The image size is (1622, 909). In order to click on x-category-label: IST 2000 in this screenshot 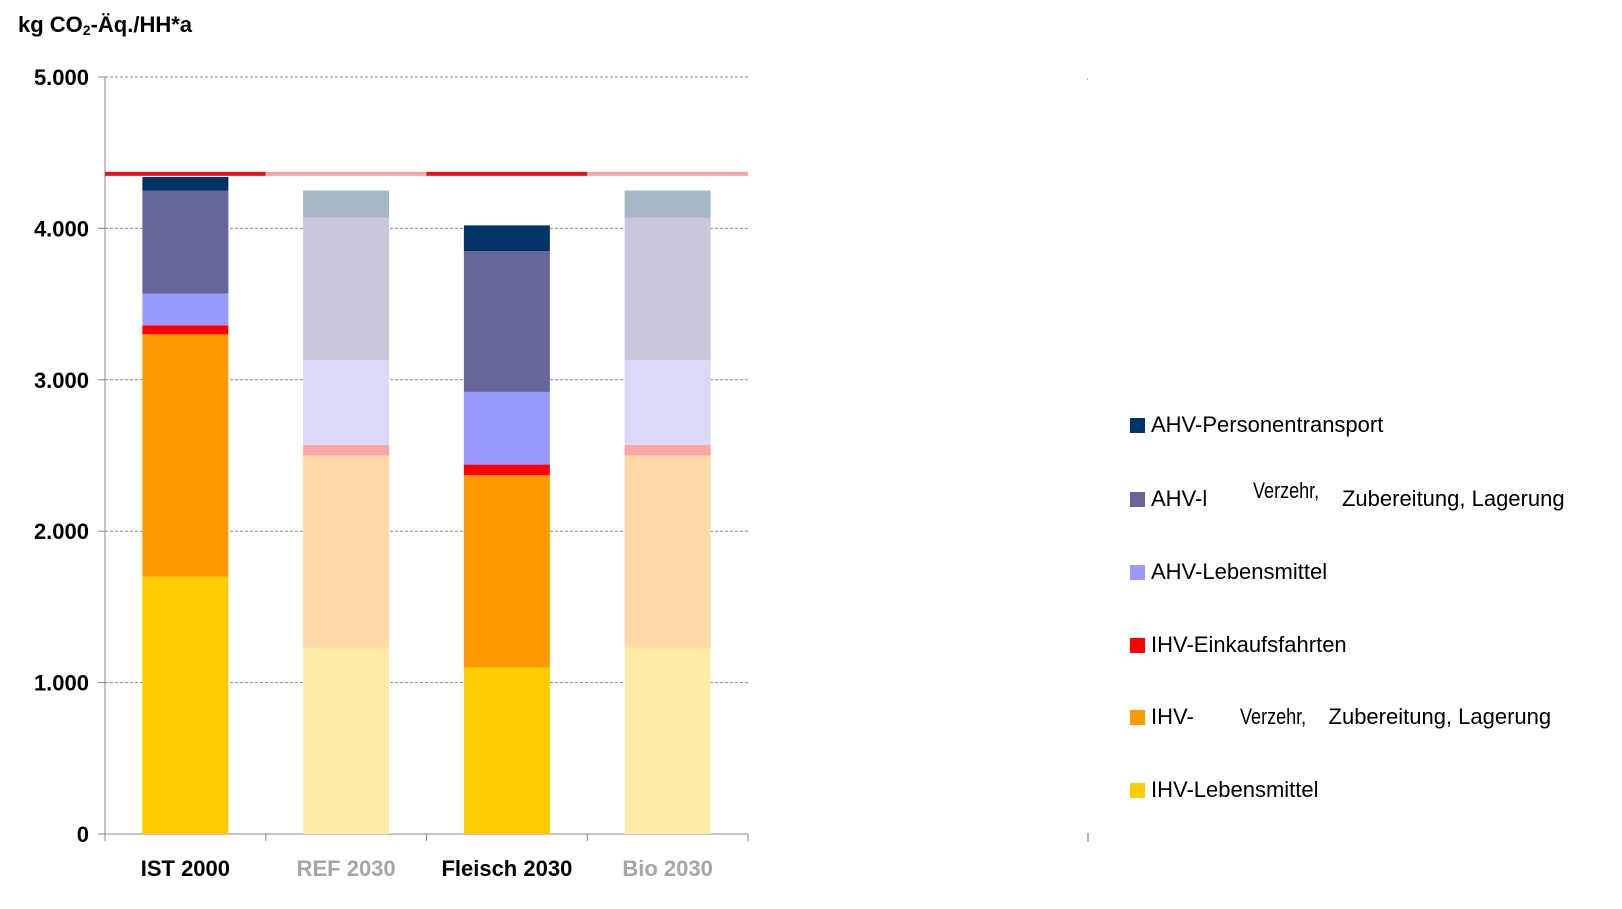, I will do `click(185, 868)`.